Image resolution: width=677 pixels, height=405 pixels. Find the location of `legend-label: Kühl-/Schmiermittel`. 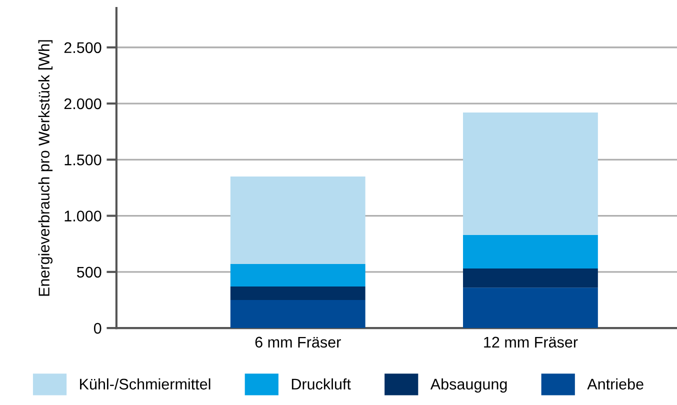

legend-label: Kühl-/Schmiermittel is located at coordinates (145, 384).